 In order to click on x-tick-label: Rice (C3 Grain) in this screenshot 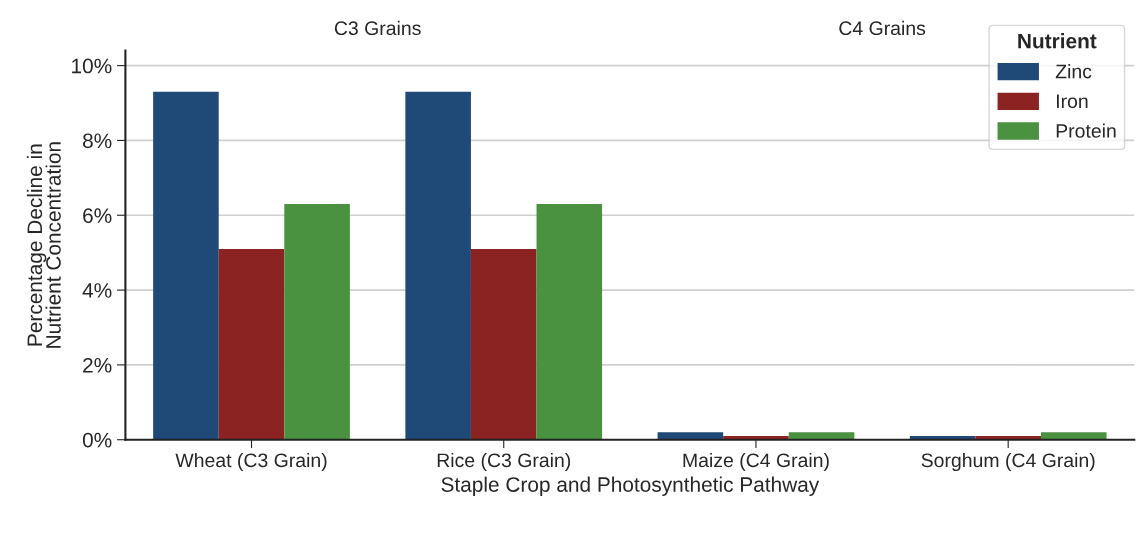, I will do `click(504, 462)`.